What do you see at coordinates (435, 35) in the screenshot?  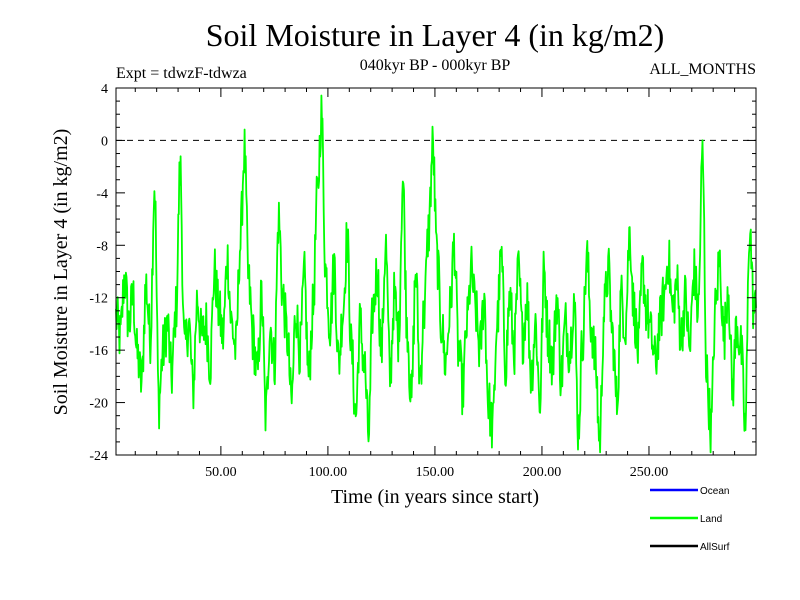 I see `chart-title: Soil Moisture in Layer 4 (in kg/m2)` at bounding box center [435, 35].